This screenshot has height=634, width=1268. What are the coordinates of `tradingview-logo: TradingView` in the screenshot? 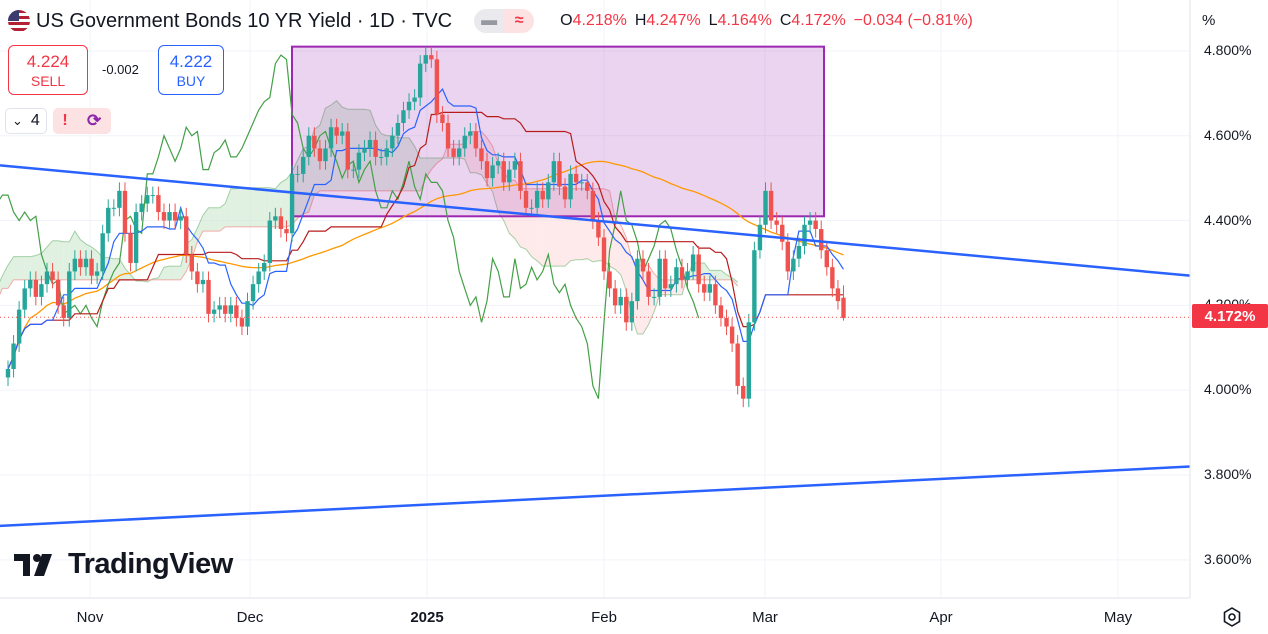 It's located at (123, 564).